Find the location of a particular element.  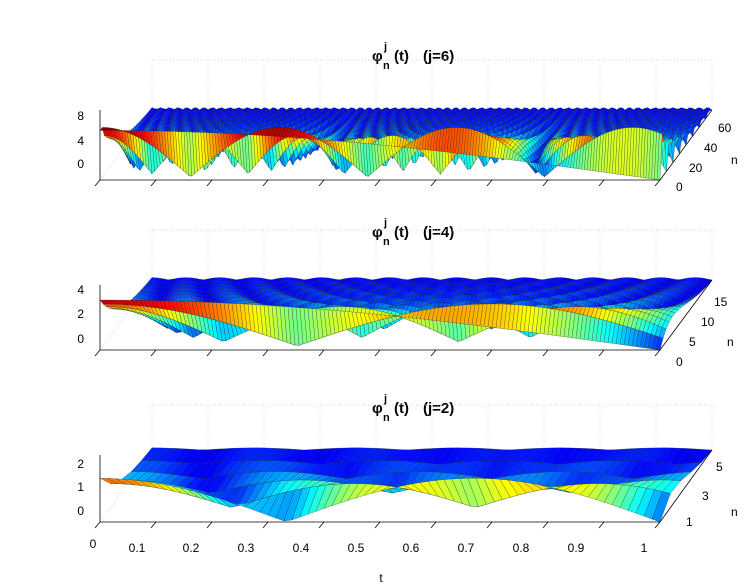

panel-j6-title-param: (j=6) is located at coordinates (438, 56).